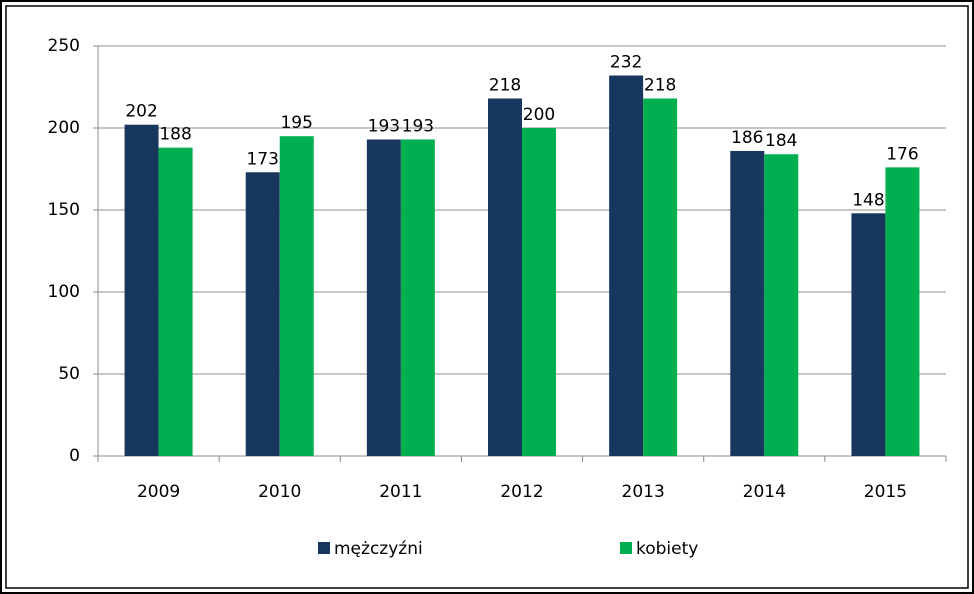 This screenshot has height=594, width=974. What do you see at coordinates (781, 141) in the screenshot?
I see `data-label: 184` at bounding box center [781, 141].